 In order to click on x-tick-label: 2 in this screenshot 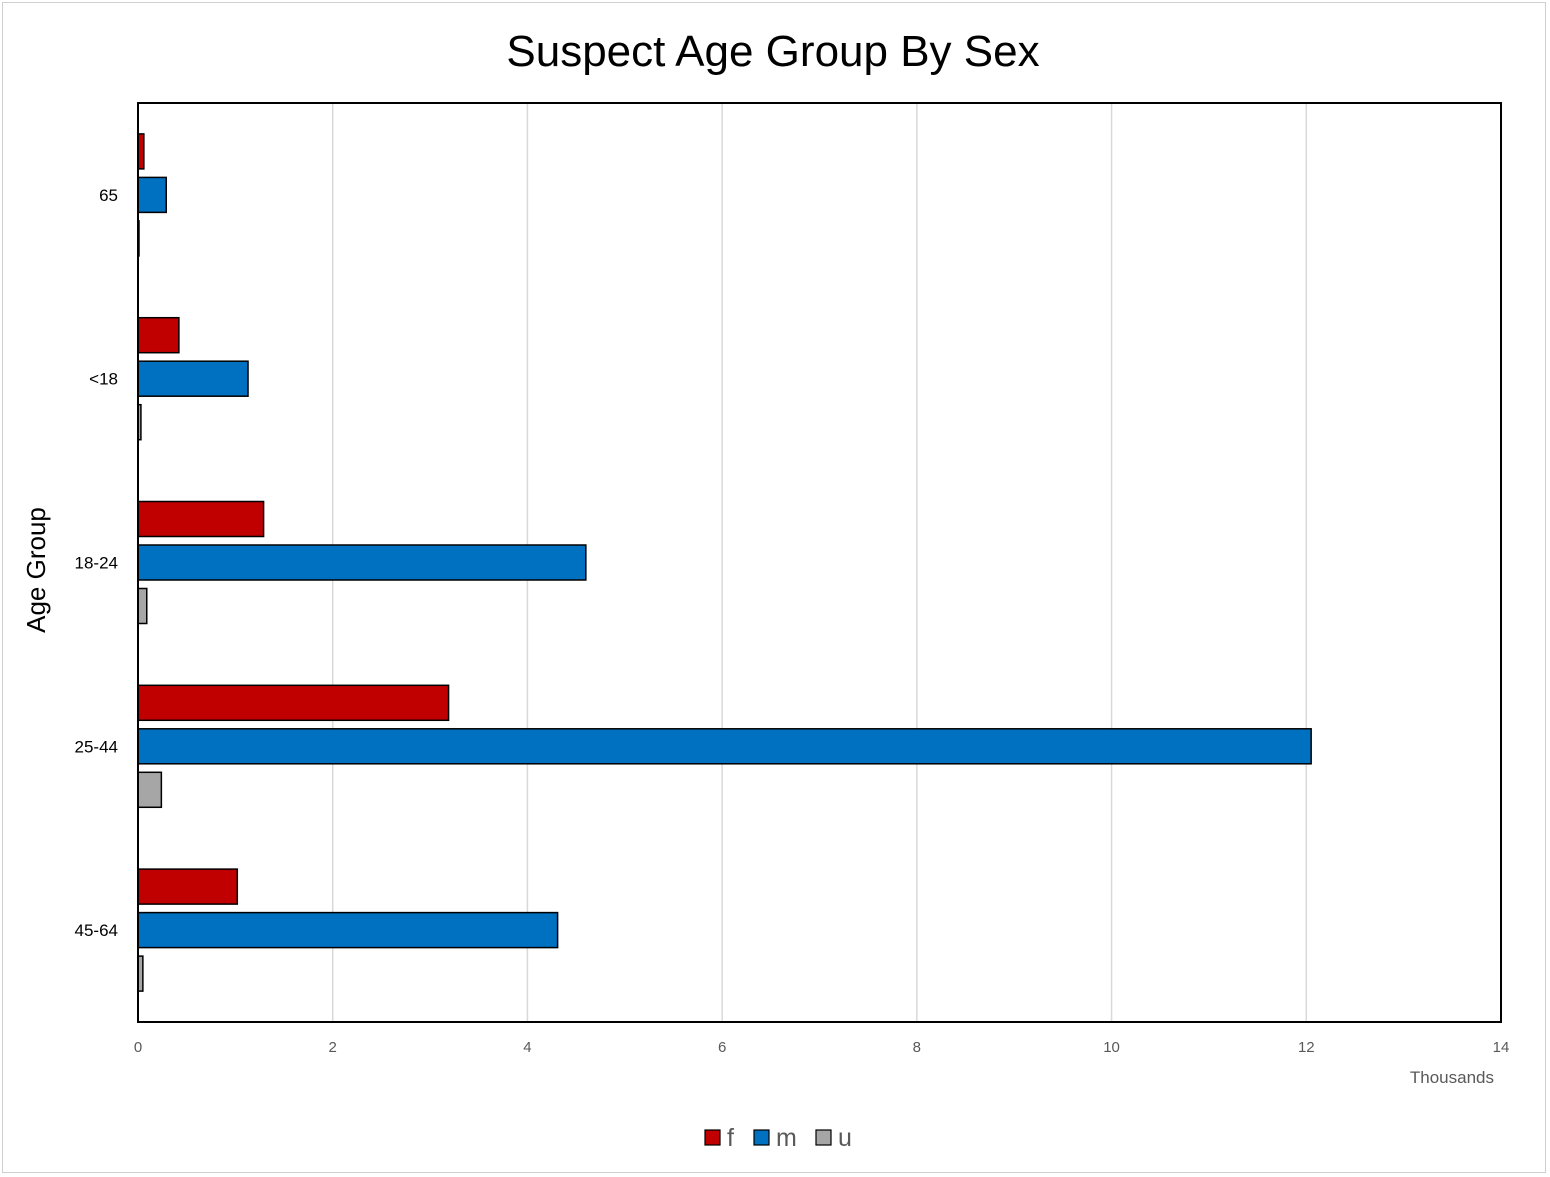, I will do `click(333, 1047)`.